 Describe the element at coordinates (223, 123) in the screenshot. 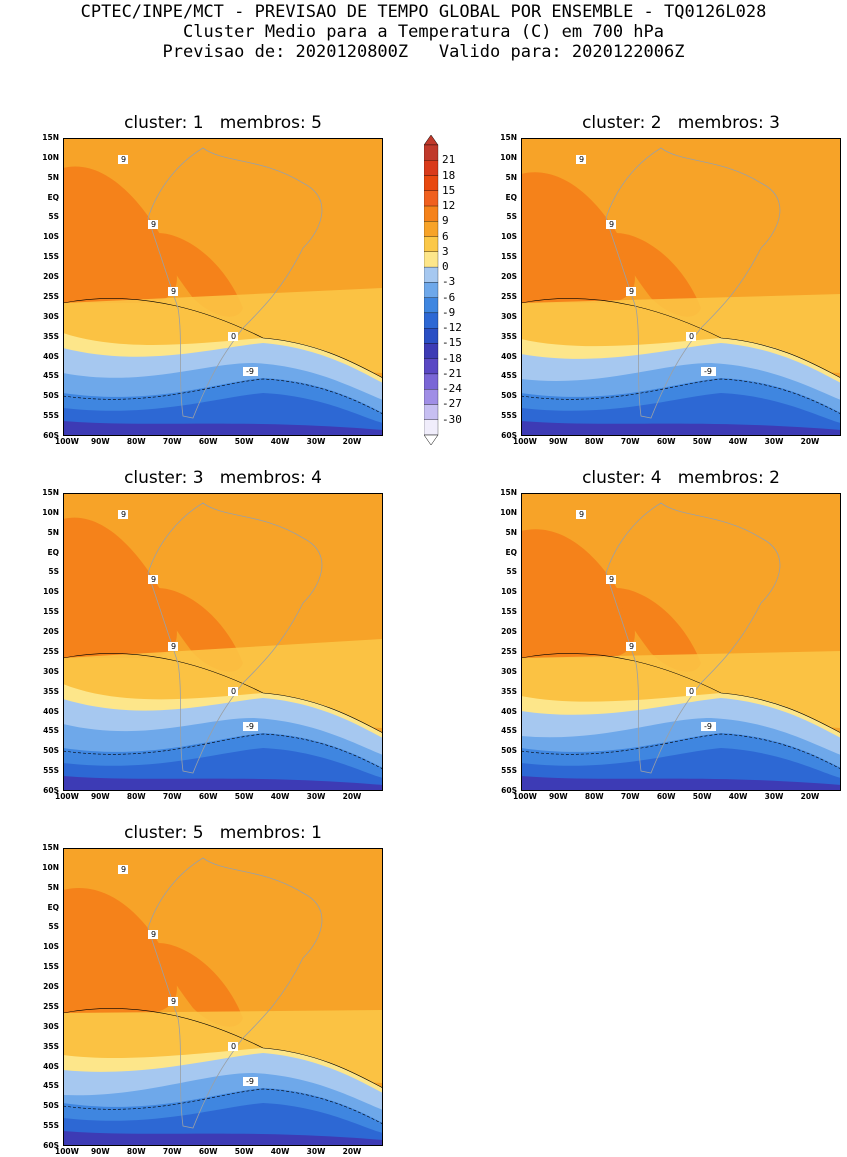

I see `panel-title: cluster: 1 membros: 5` at that location.